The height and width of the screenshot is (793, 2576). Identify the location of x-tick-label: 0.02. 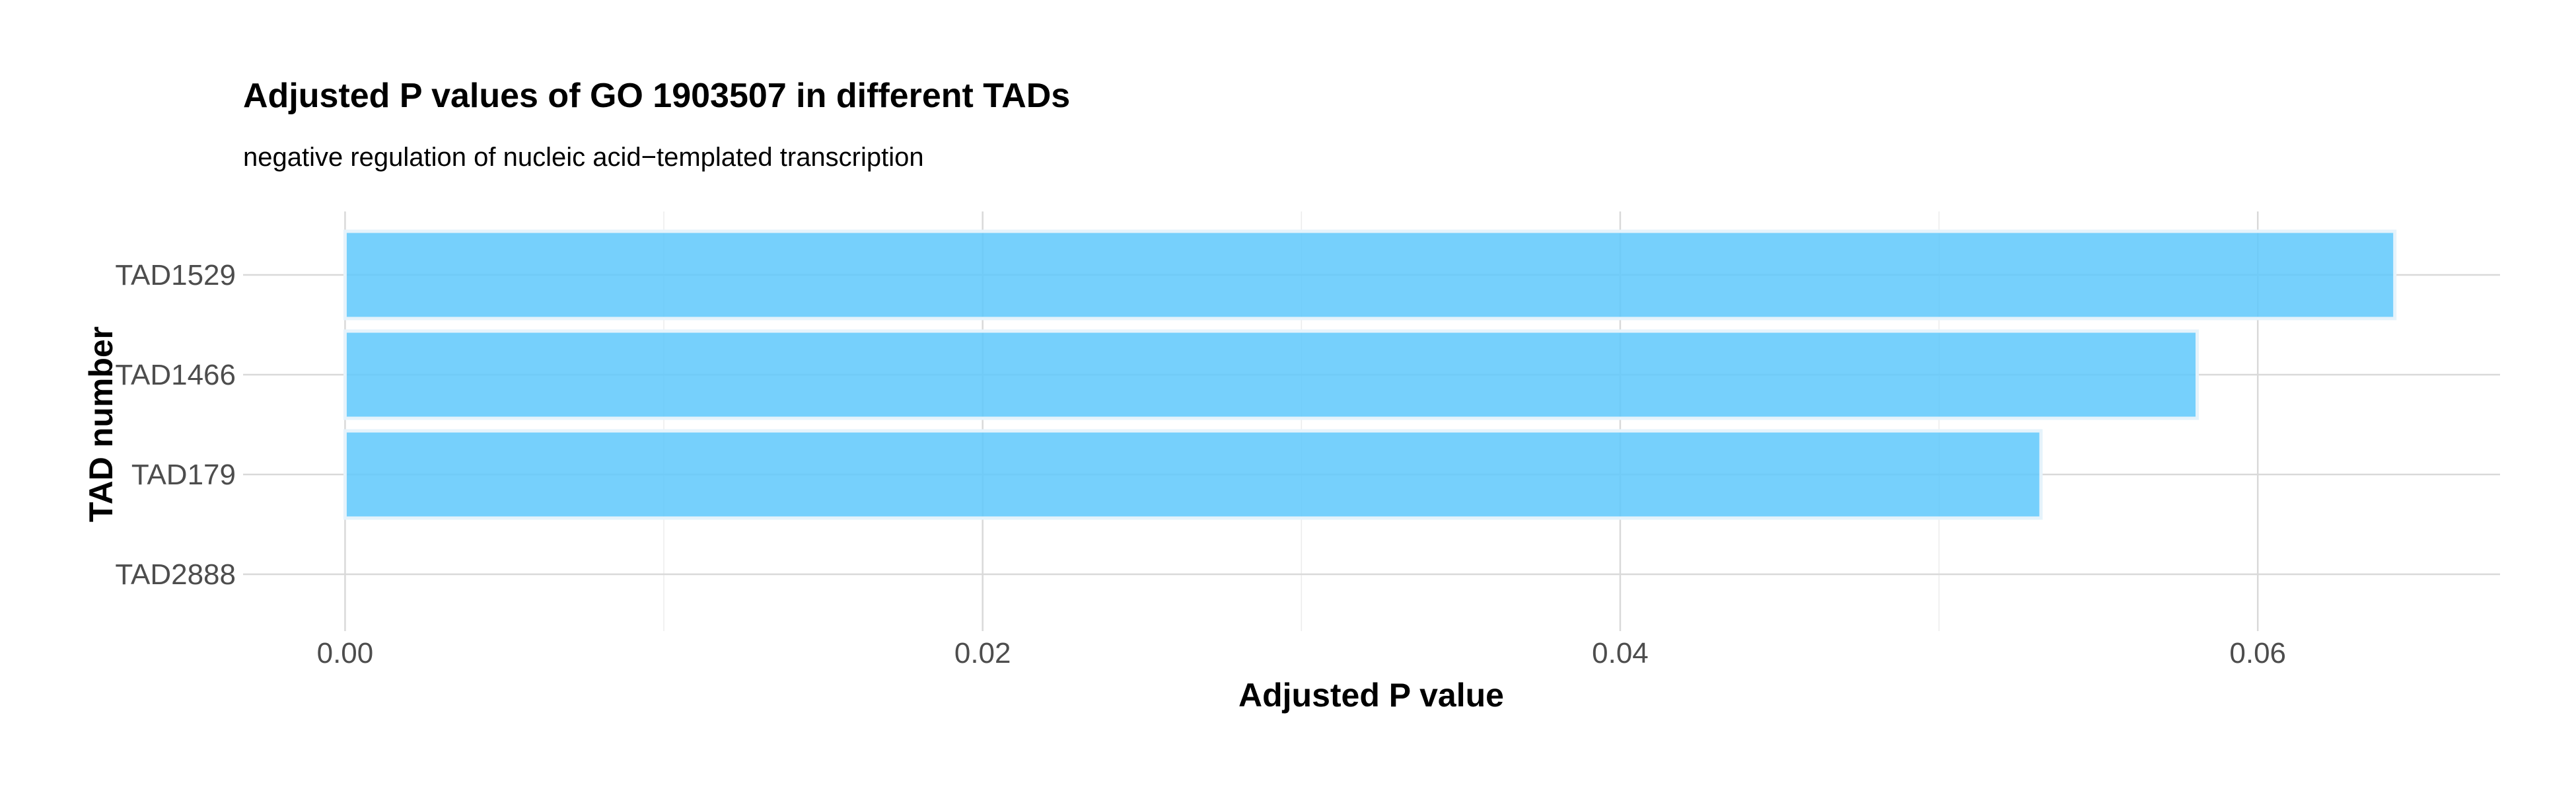
(983, 653).